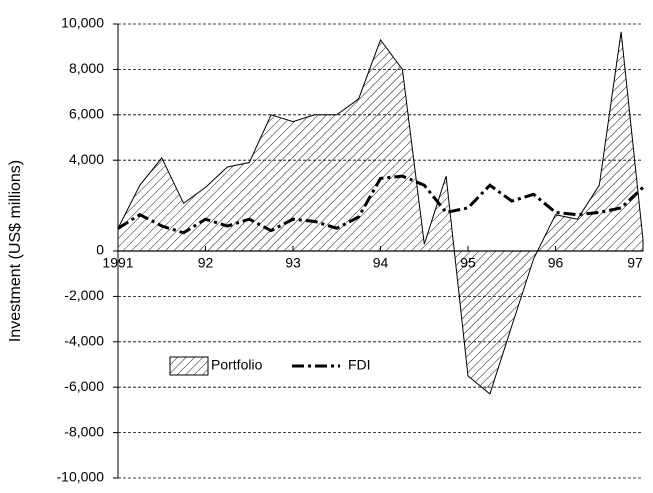  Describe the element at coordinates (82, 23) in the screenshot. I see `y-tick-label: 10,000` at that location.